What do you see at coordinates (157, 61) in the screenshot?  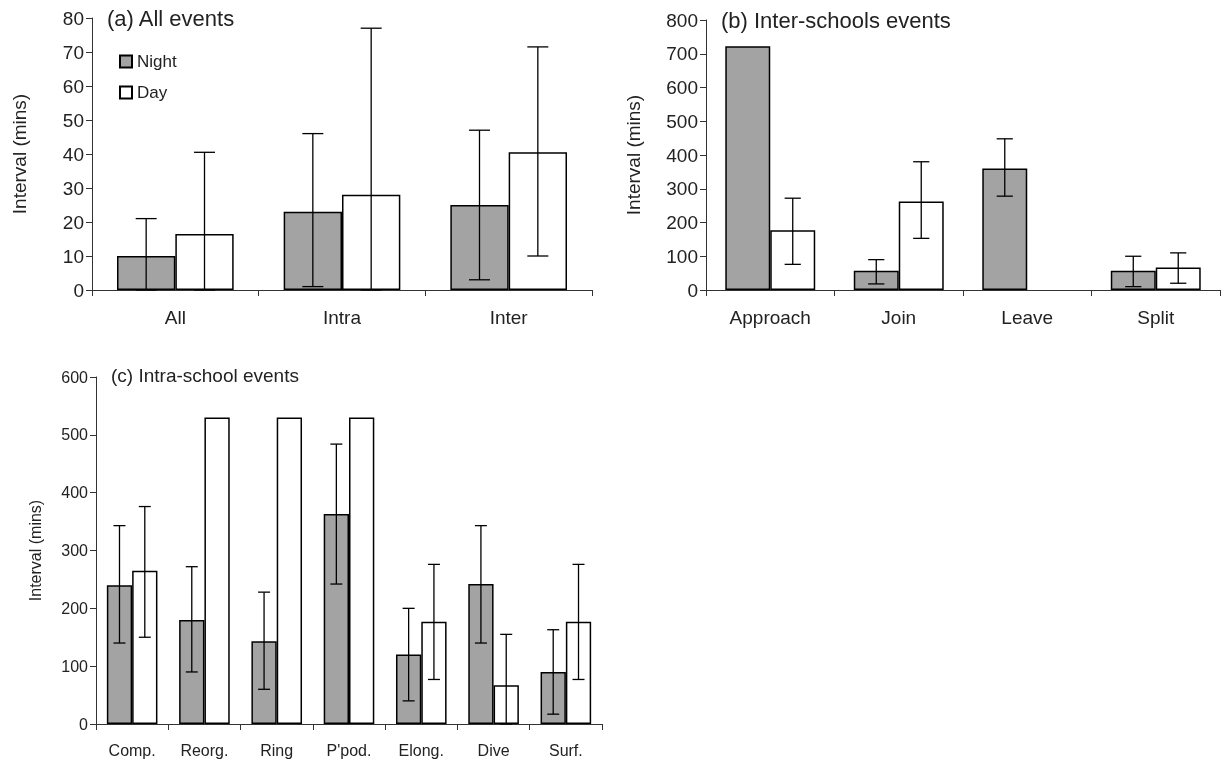 I see `legend-label: Night` at bounding box center [157, 61].